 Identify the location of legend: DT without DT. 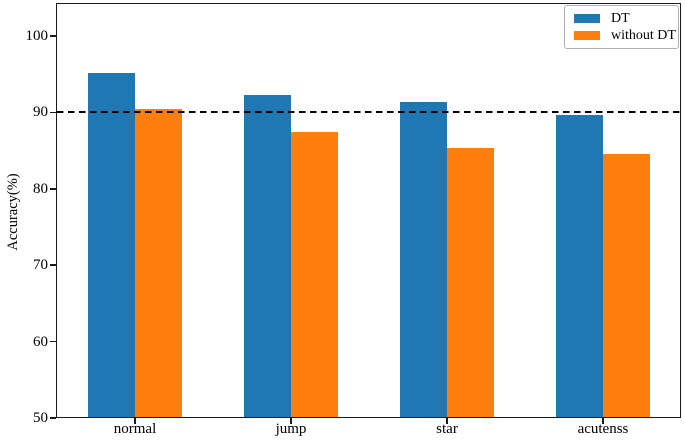
(621, 27).